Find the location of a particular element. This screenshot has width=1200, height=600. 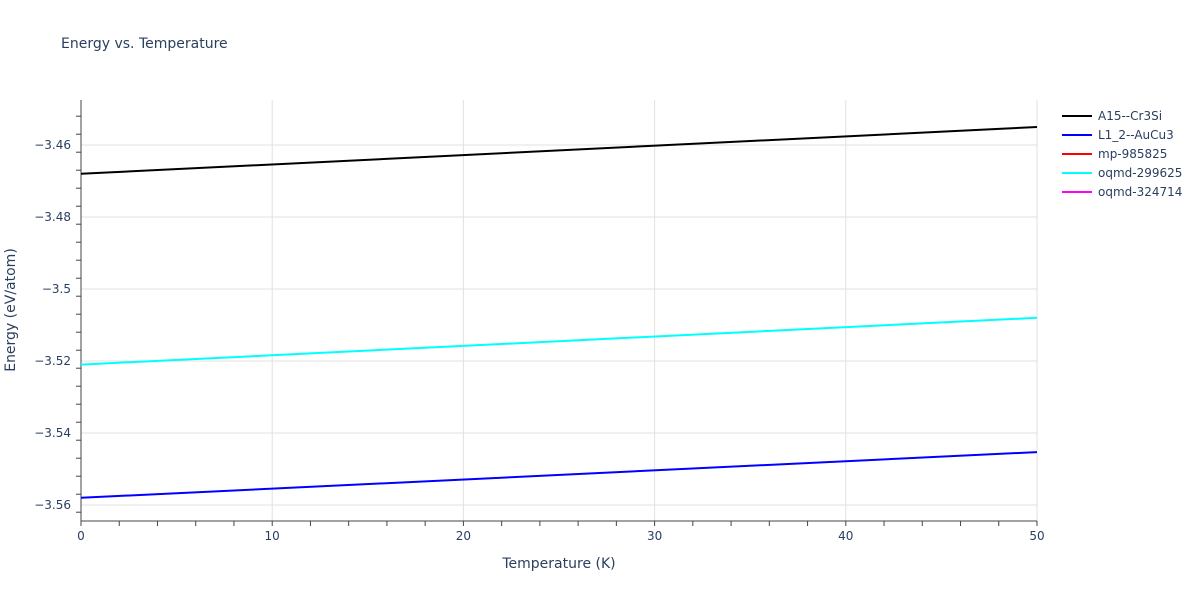

y-tick-label: −3.46 is located at coordinates (52, 145).